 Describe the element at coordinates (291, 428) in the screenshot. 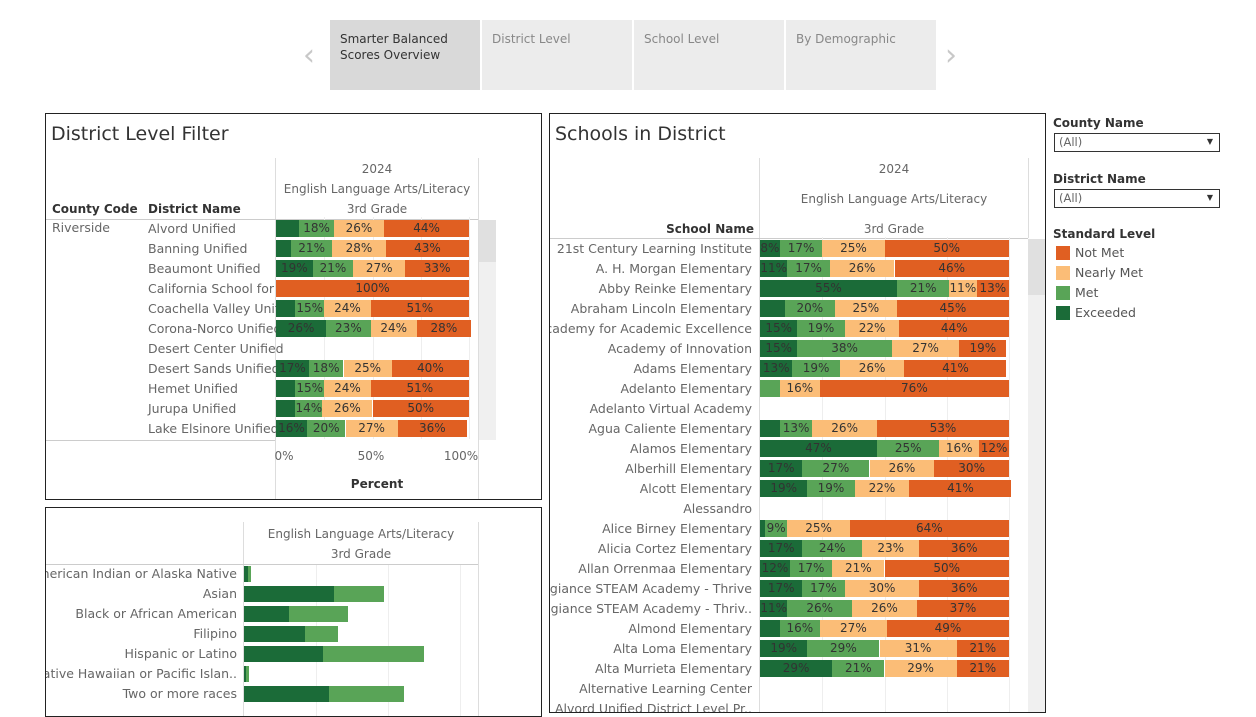

I see `bar-segment-exceeded: 16%` at that location.